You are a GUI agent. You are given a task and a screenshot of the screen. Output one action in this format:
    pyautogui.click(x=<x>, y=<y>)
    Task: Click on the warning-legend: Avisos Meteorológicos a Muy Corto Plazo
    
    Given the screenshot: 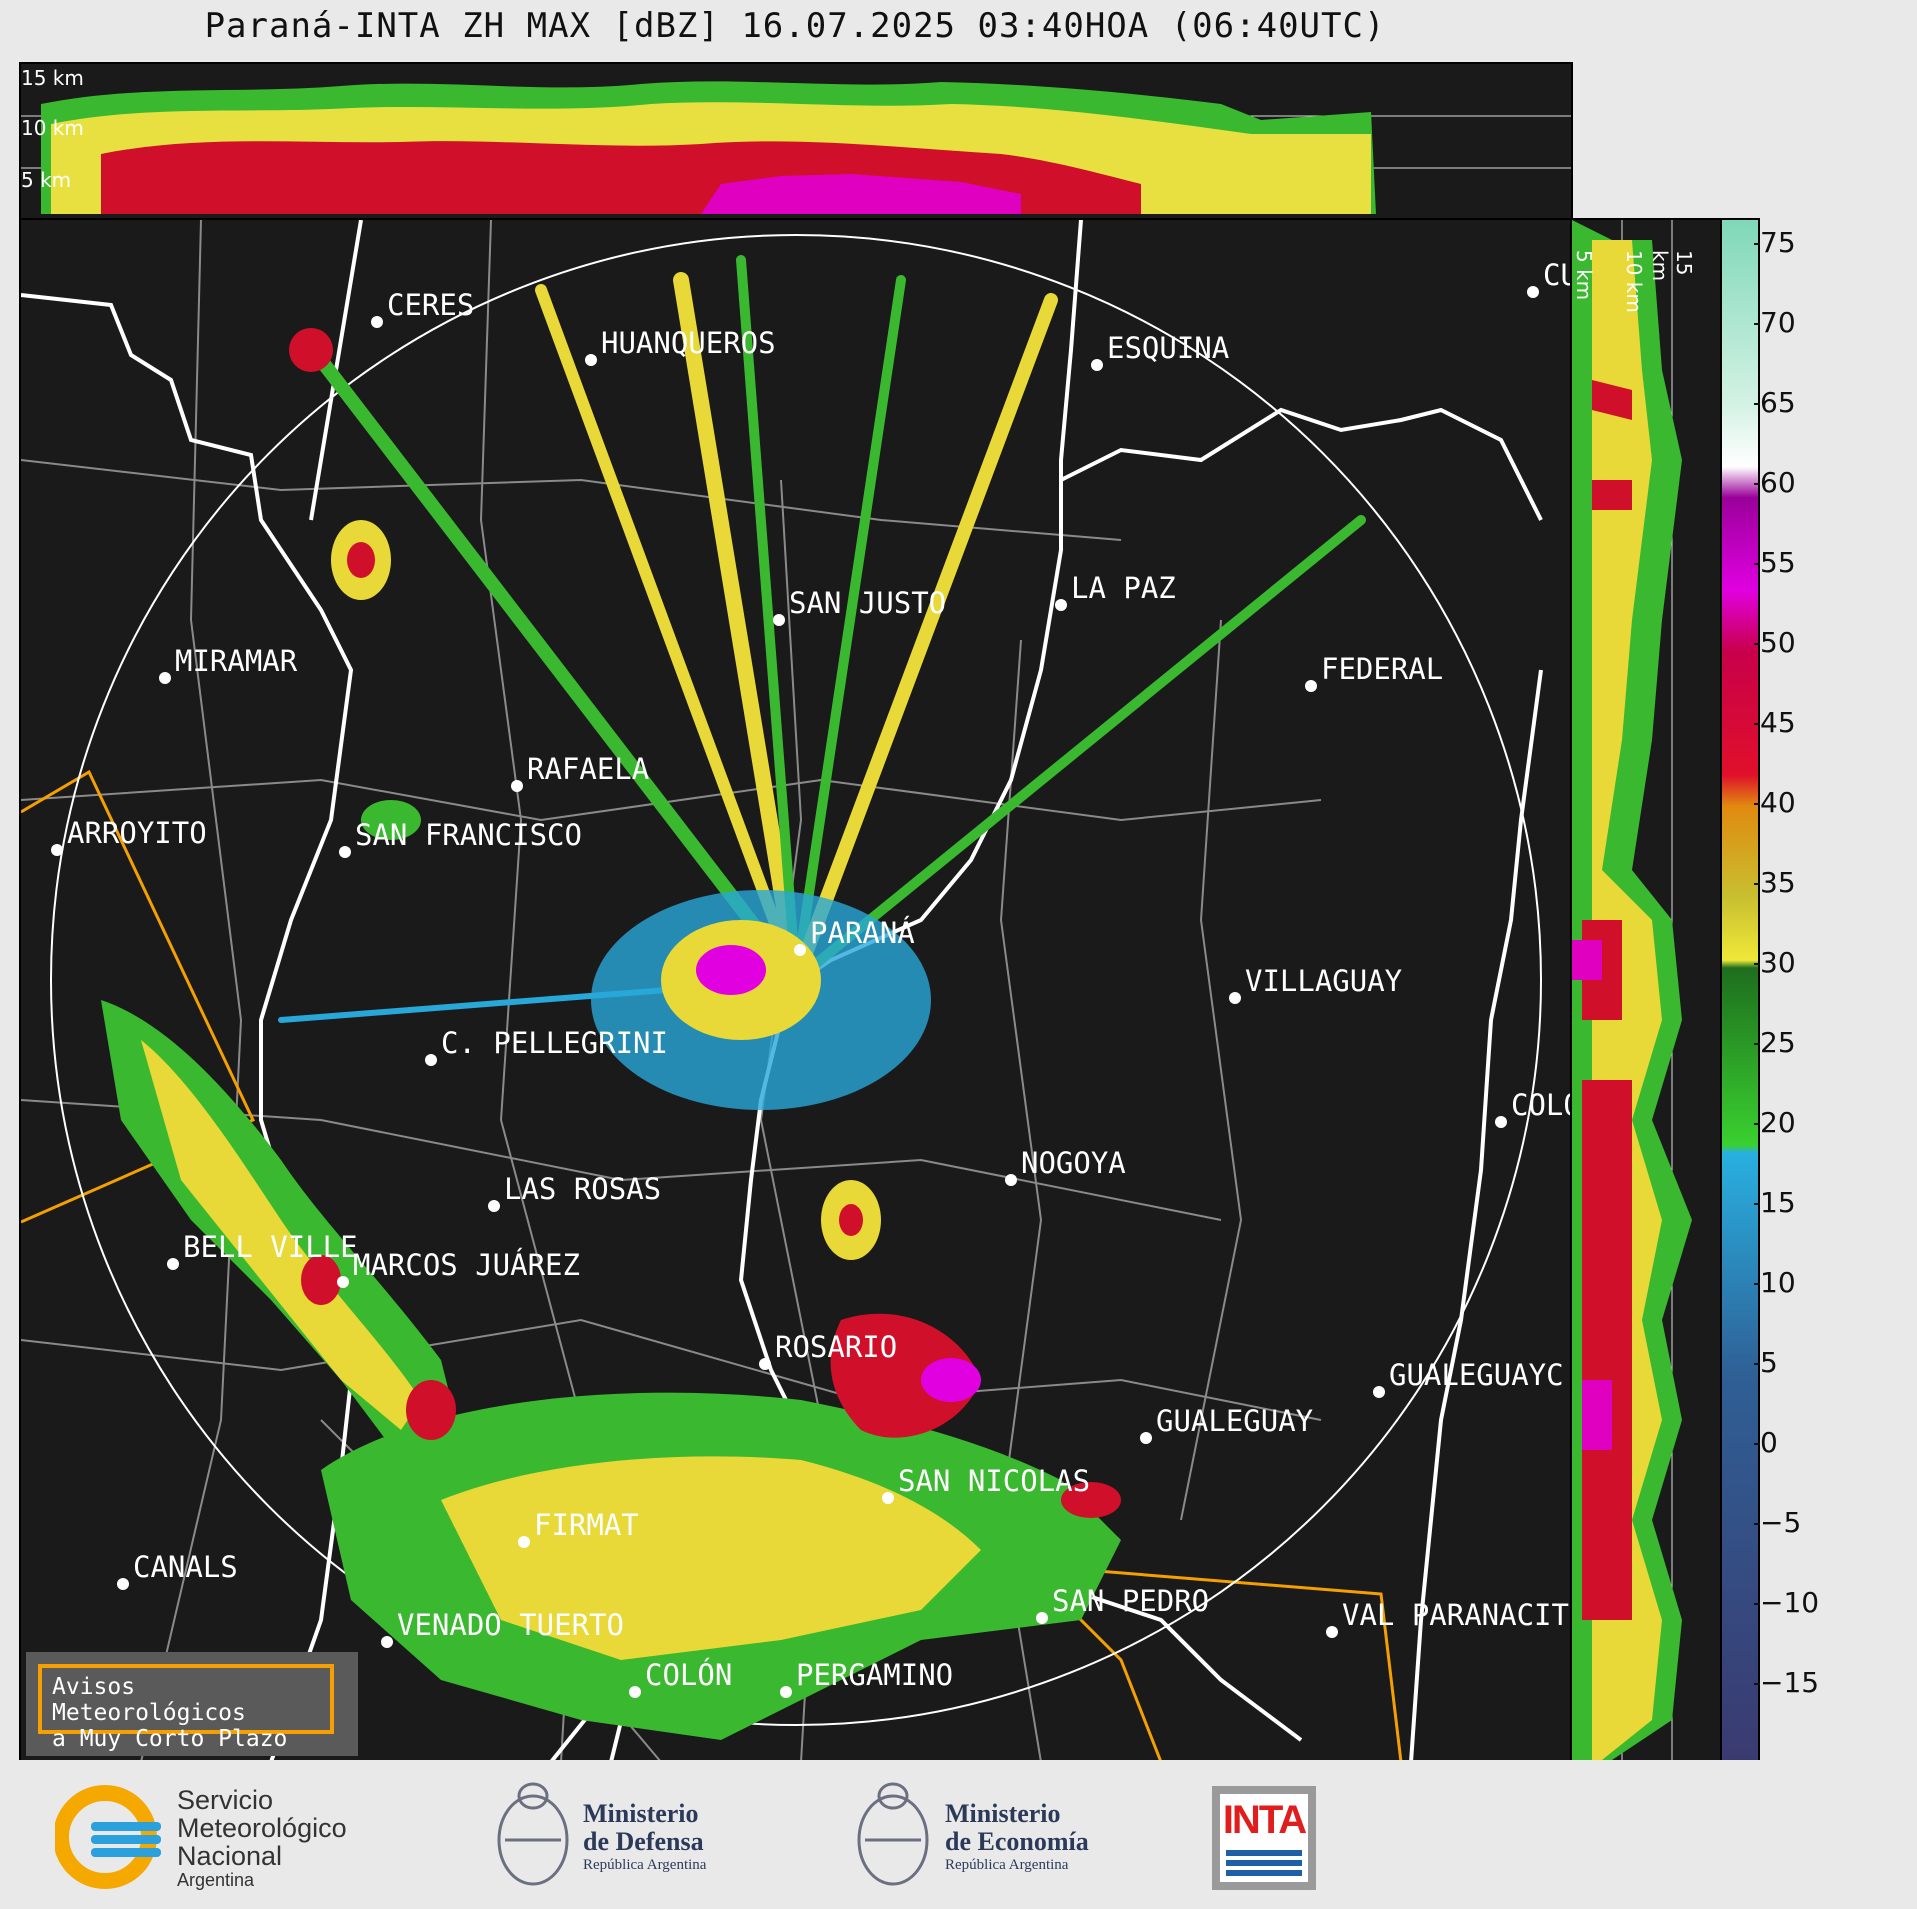 What is the action you would take?
    pyautogui.click(x=192, y=1704)
    